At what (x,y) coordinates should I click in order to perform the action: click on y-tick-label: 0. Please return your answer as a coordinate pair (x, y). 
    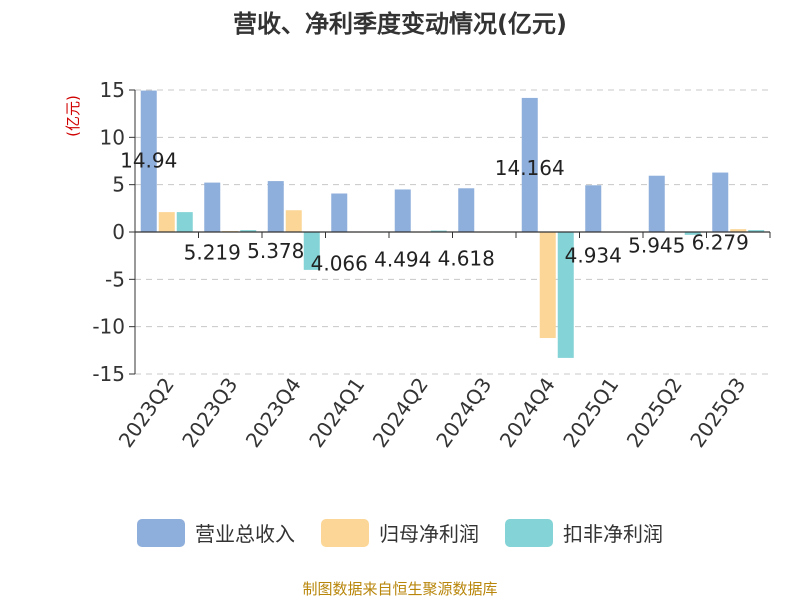
    Looking at the image, I should click on (118, 232).